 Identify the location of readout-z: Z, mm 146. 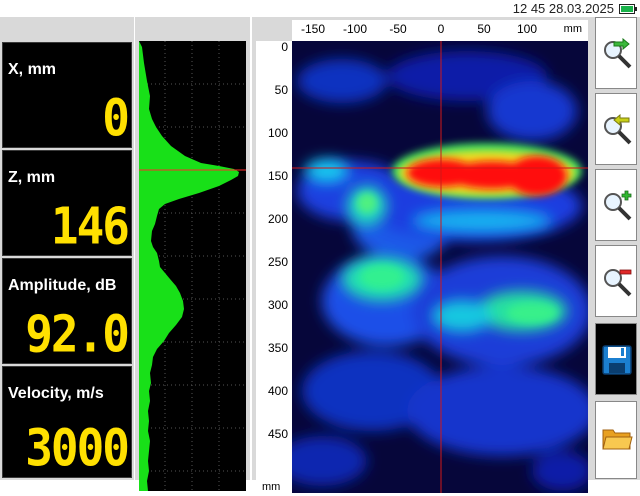
(67, 203).